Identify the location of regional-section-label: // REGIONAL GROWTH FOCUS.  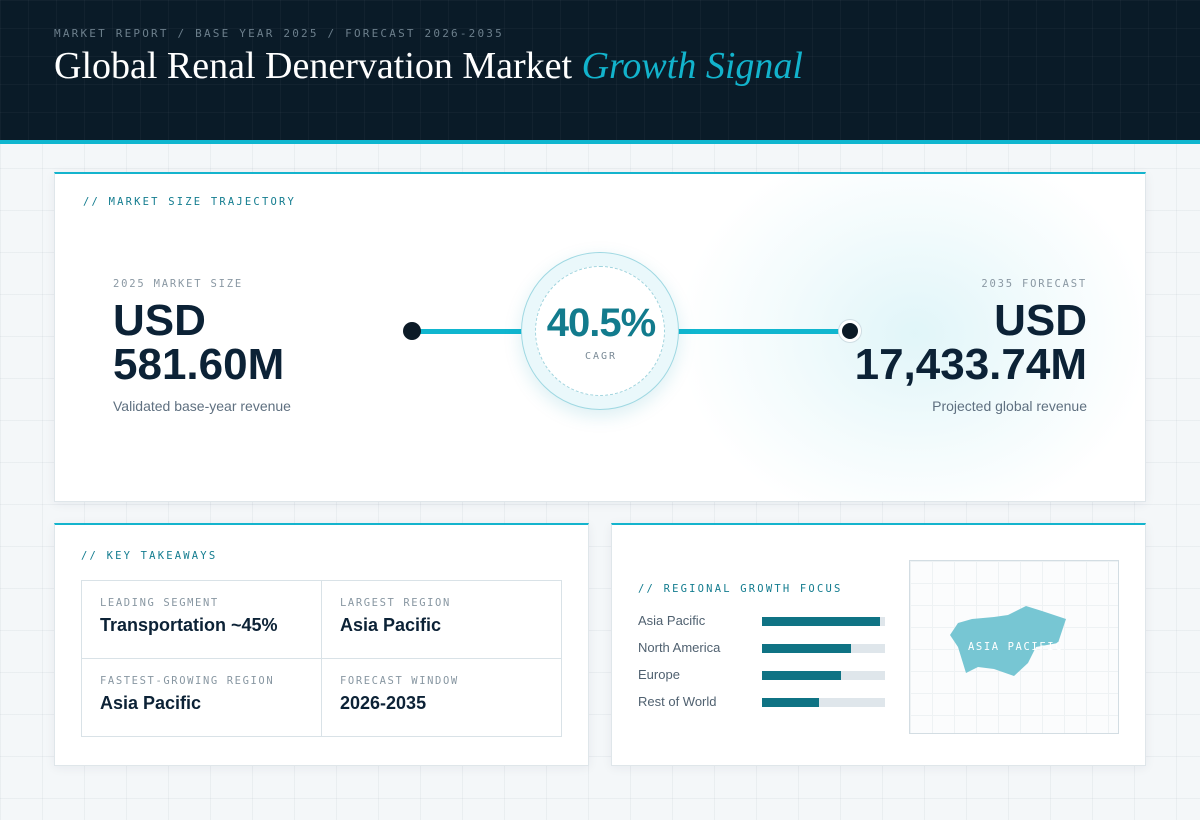
(740, 589).